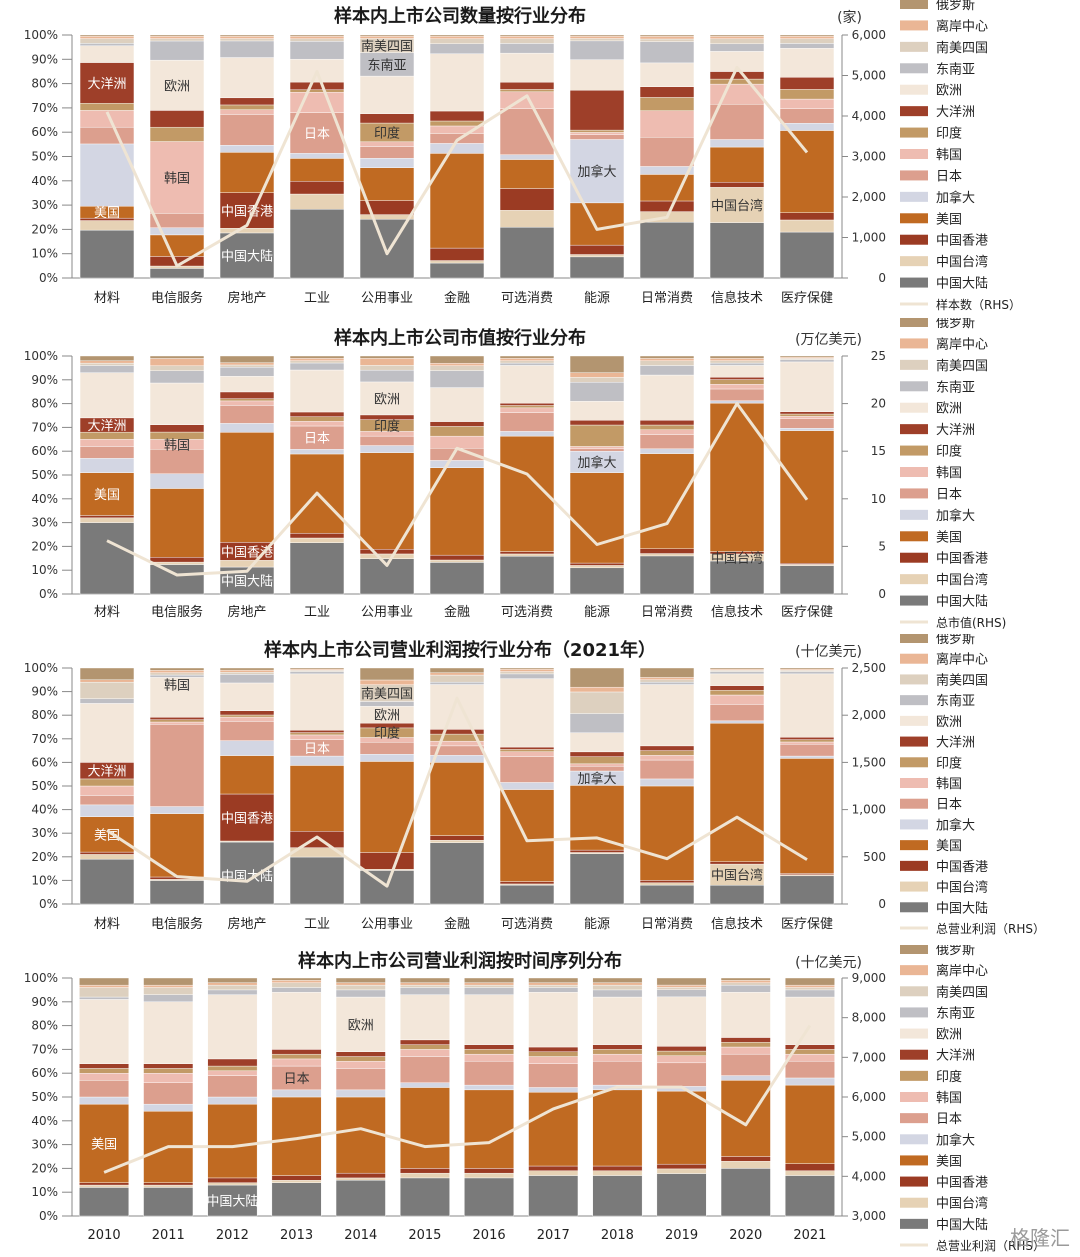 Image resolution: width=1080 pixels, height=1257 pixels. I want to click on bar-annotation: 中国大陆, so click(232, 1202).